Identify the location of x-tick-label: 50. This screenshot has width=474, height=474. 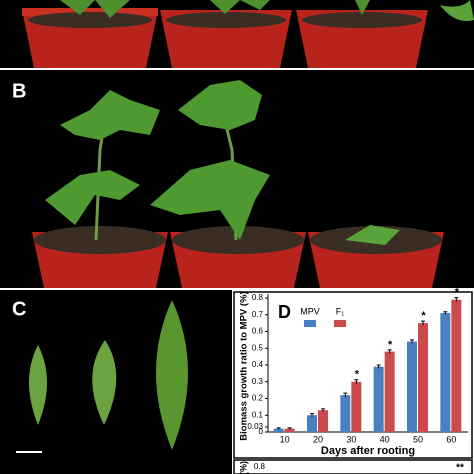
(418, 439).